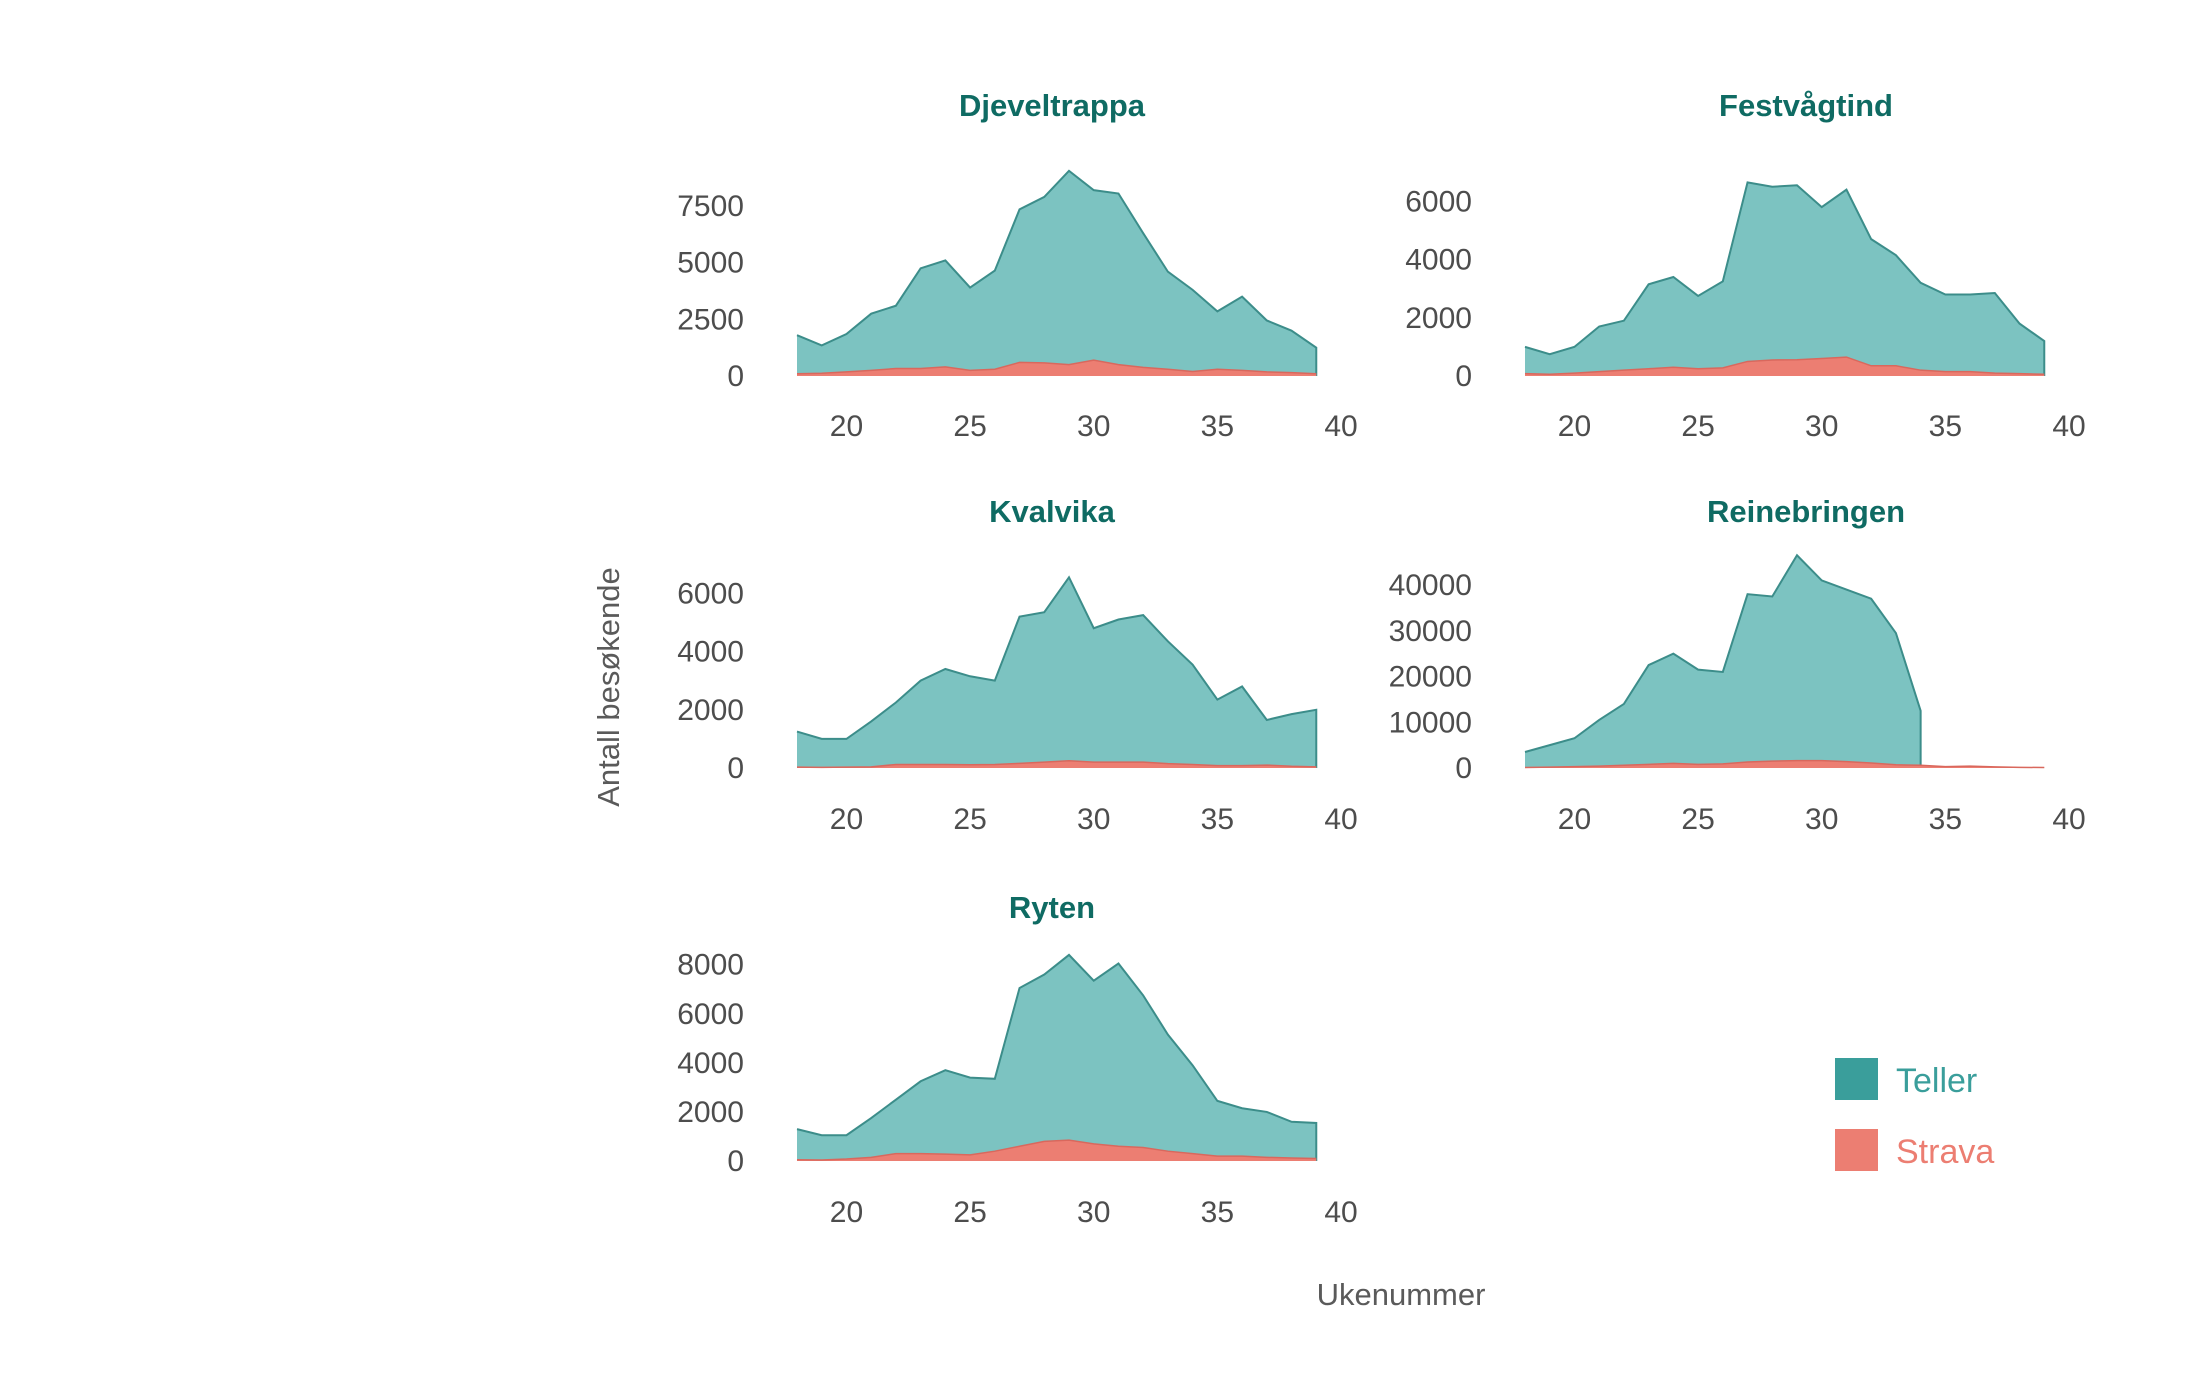 Image resolution: width=2200 pixels, height=1397 pixels. I want to click on y-tick-label: 20000, so click(1430, 677).